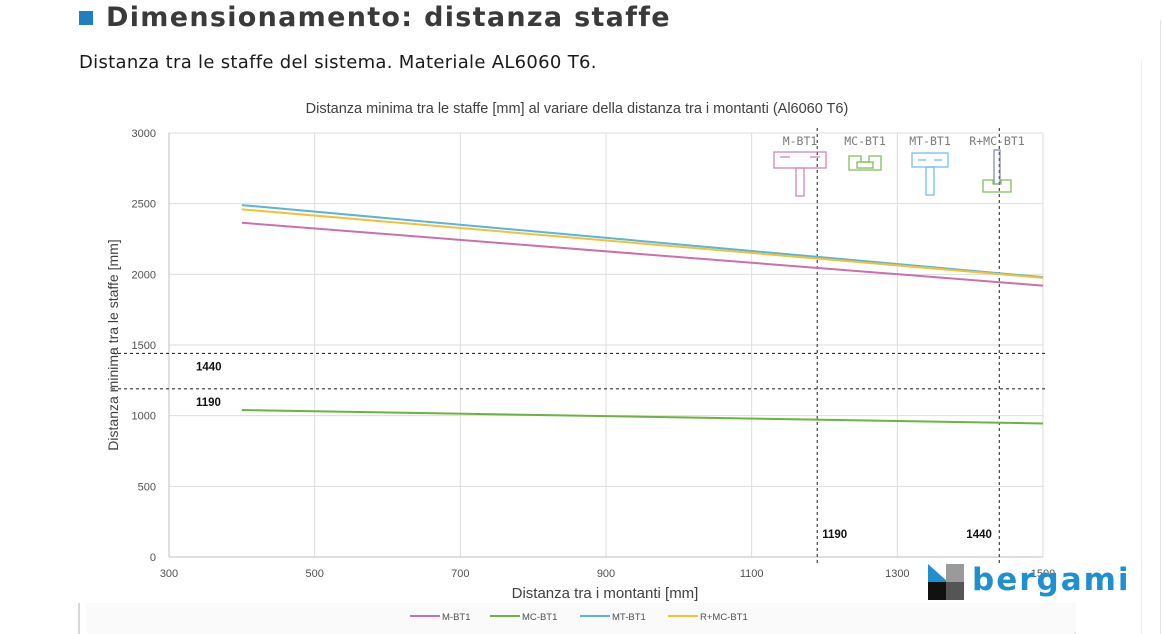 The width and height of the screenshot is (1163, 634). I want to click on y-tick-label: 1000, so click(144, 417).